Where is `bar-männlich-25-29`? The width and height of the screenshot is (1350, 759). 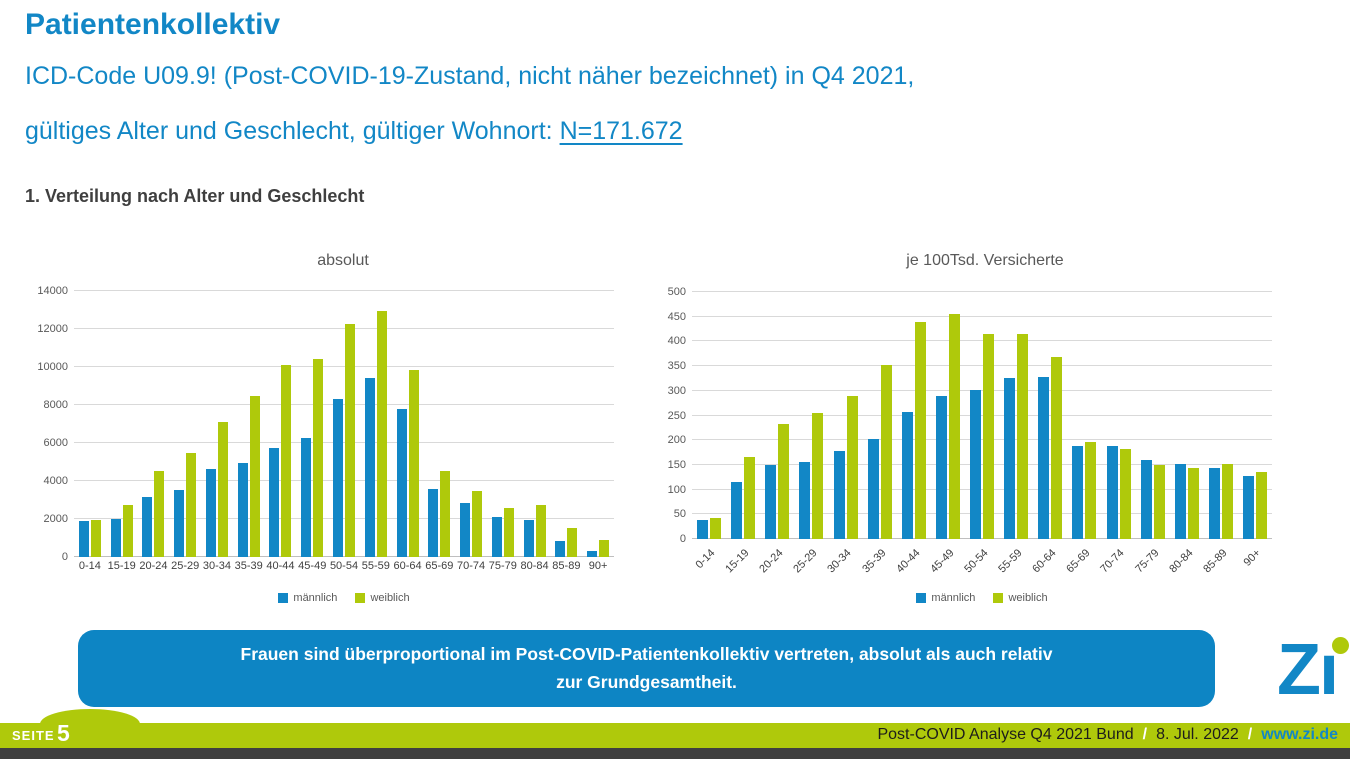 bar-männlich-25-29 is located at coordinates (179, 523).